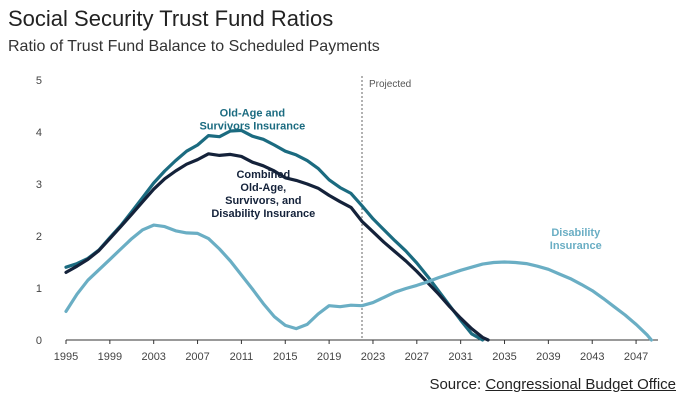 The width and height of the screenshot is (700, 410). I want to click on y-tick-label: 4, so click(39, 133).